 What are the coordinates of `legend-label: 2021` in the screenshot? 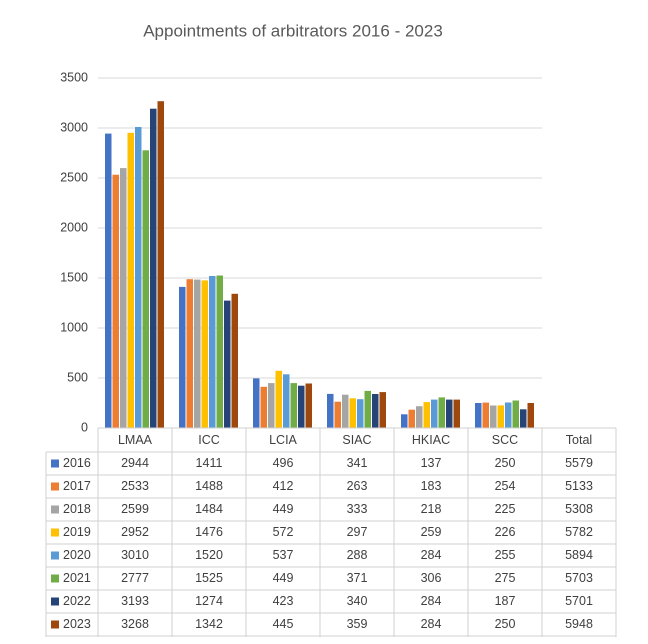 It's located at (77, 578).